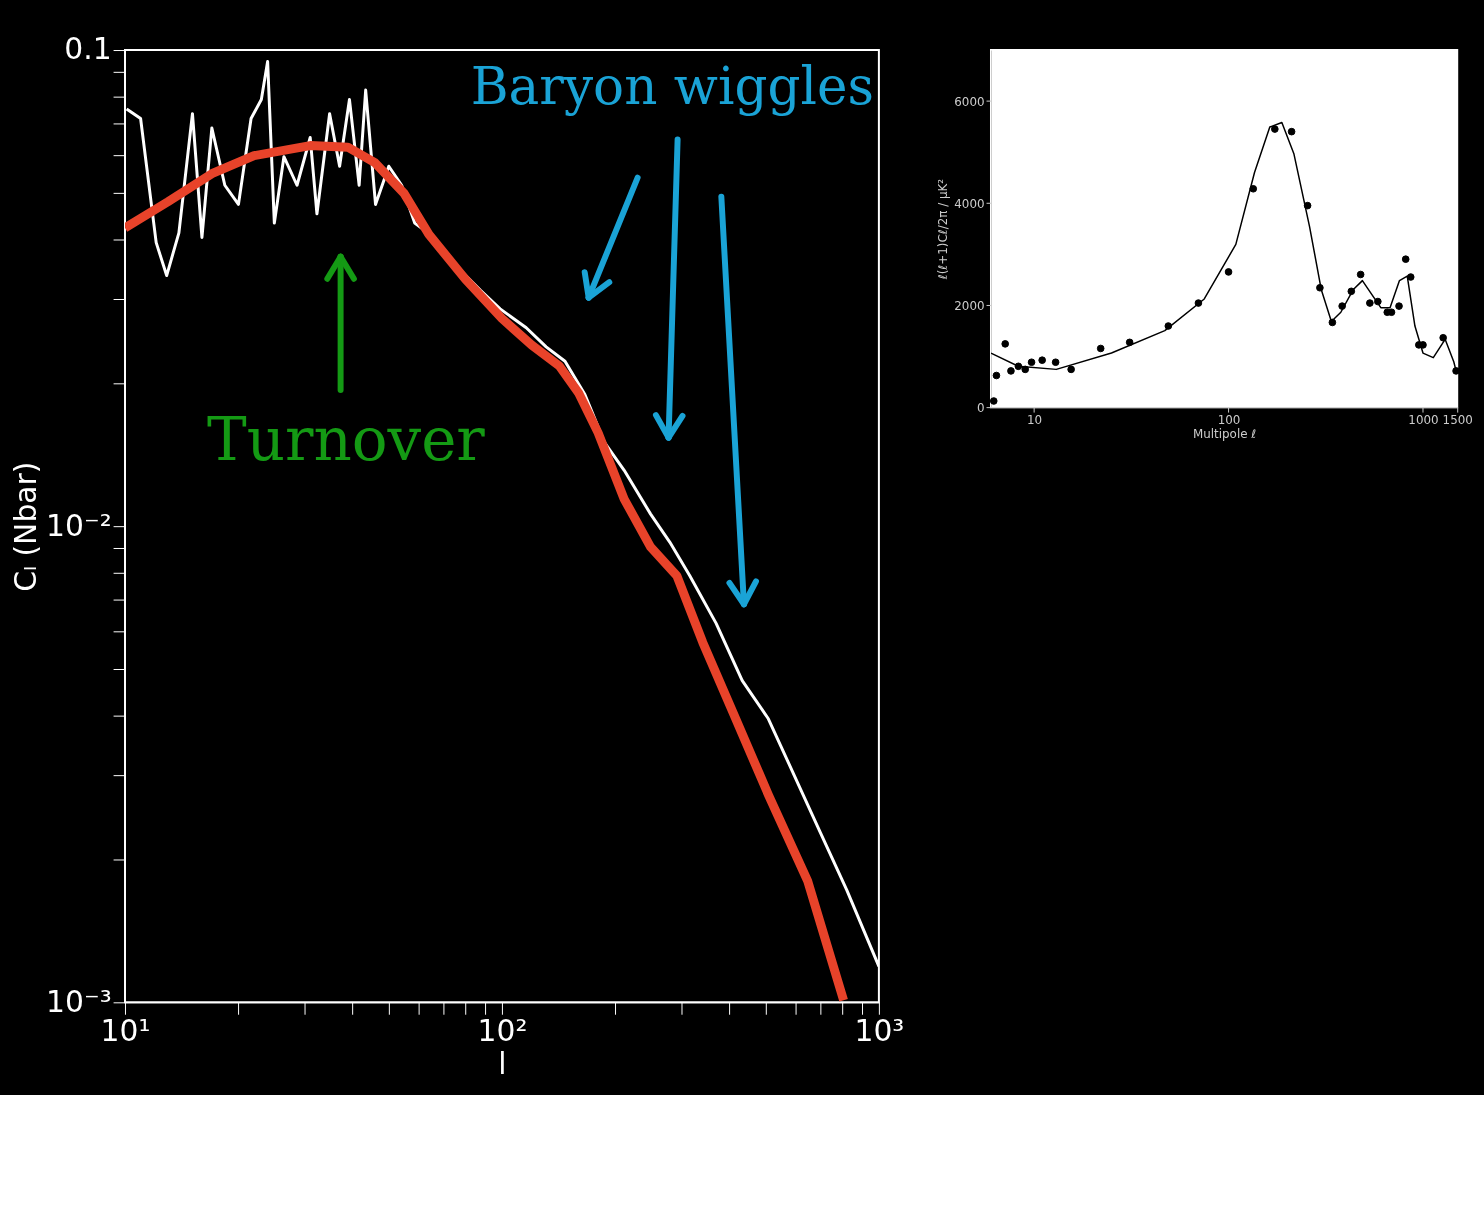  I want to click on x-tick-label: 10, so click(1035, 419).